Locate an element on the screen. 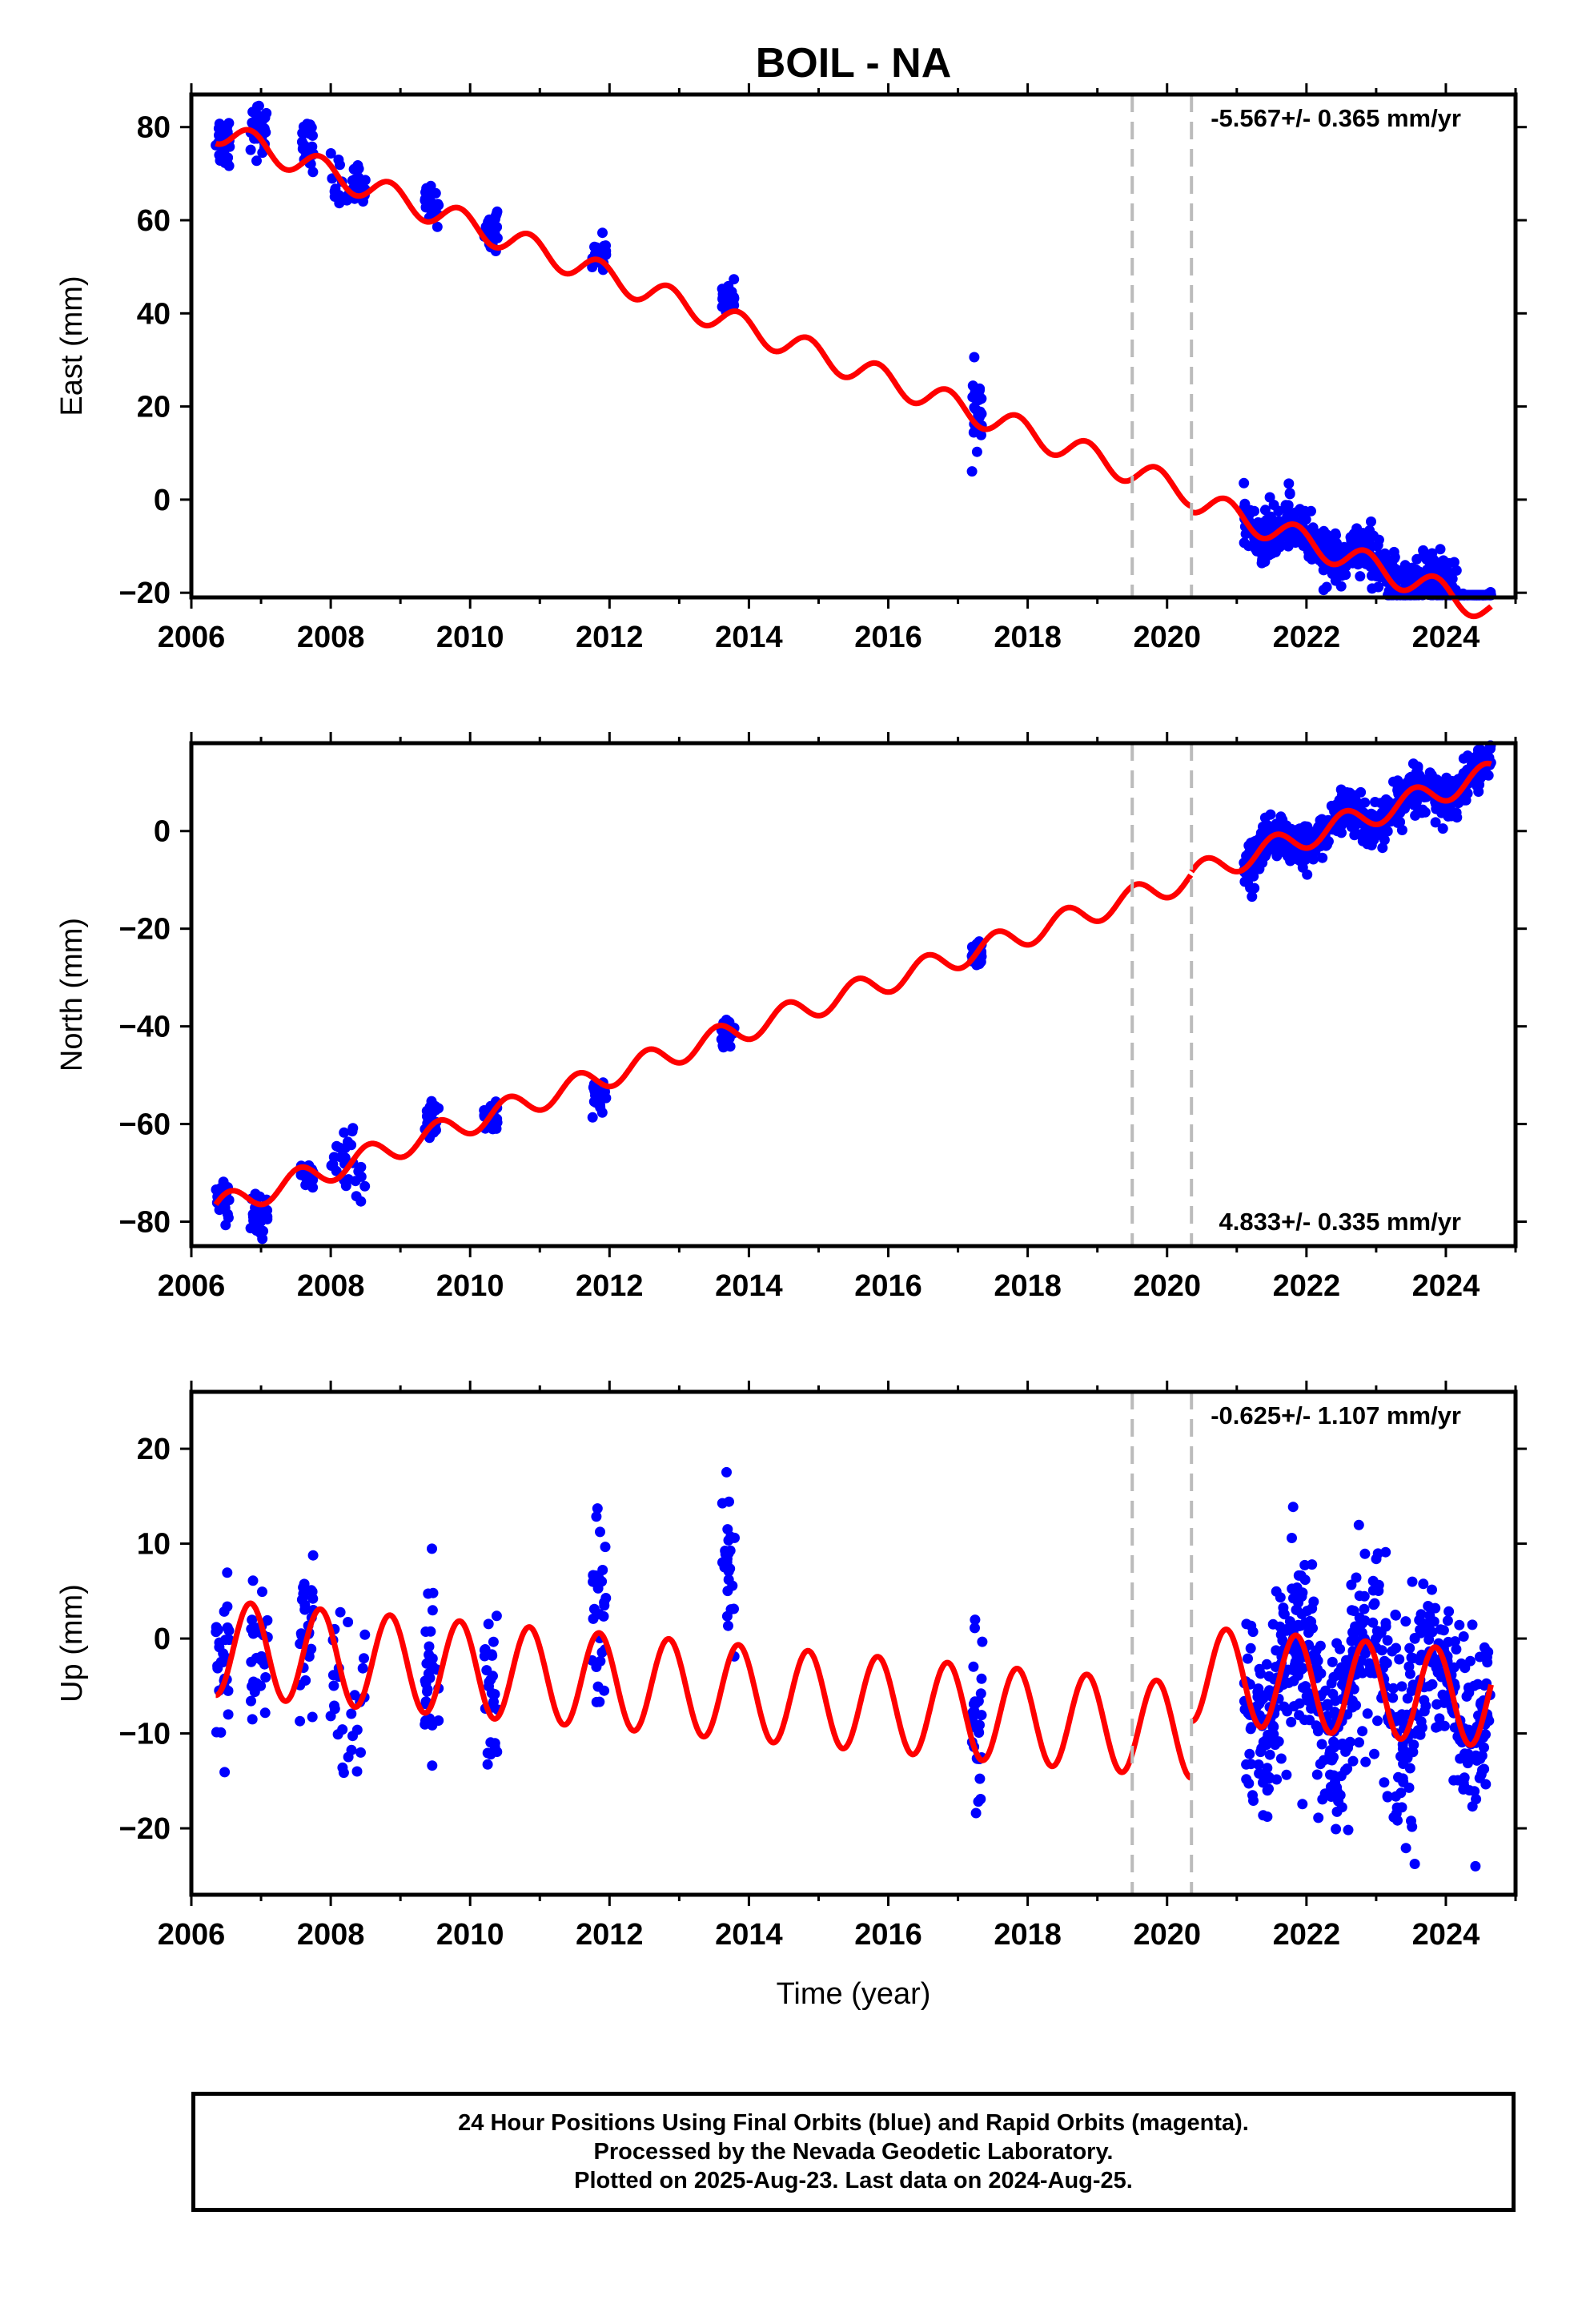 This screenshot has height=2324, width=1582. model-fit-line is located at coordinates (1341, 557).